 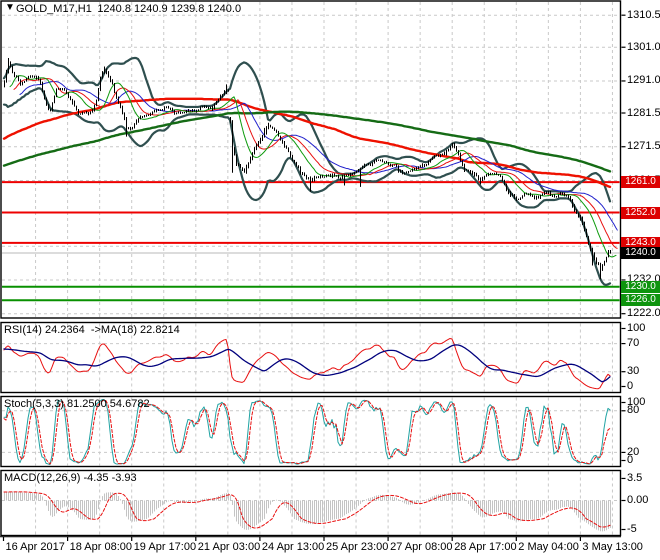 What do you see at coordinates (633, 371) in the screenshot?
I see `rsi-scale-label: 30` at bounding box center [633, 371].